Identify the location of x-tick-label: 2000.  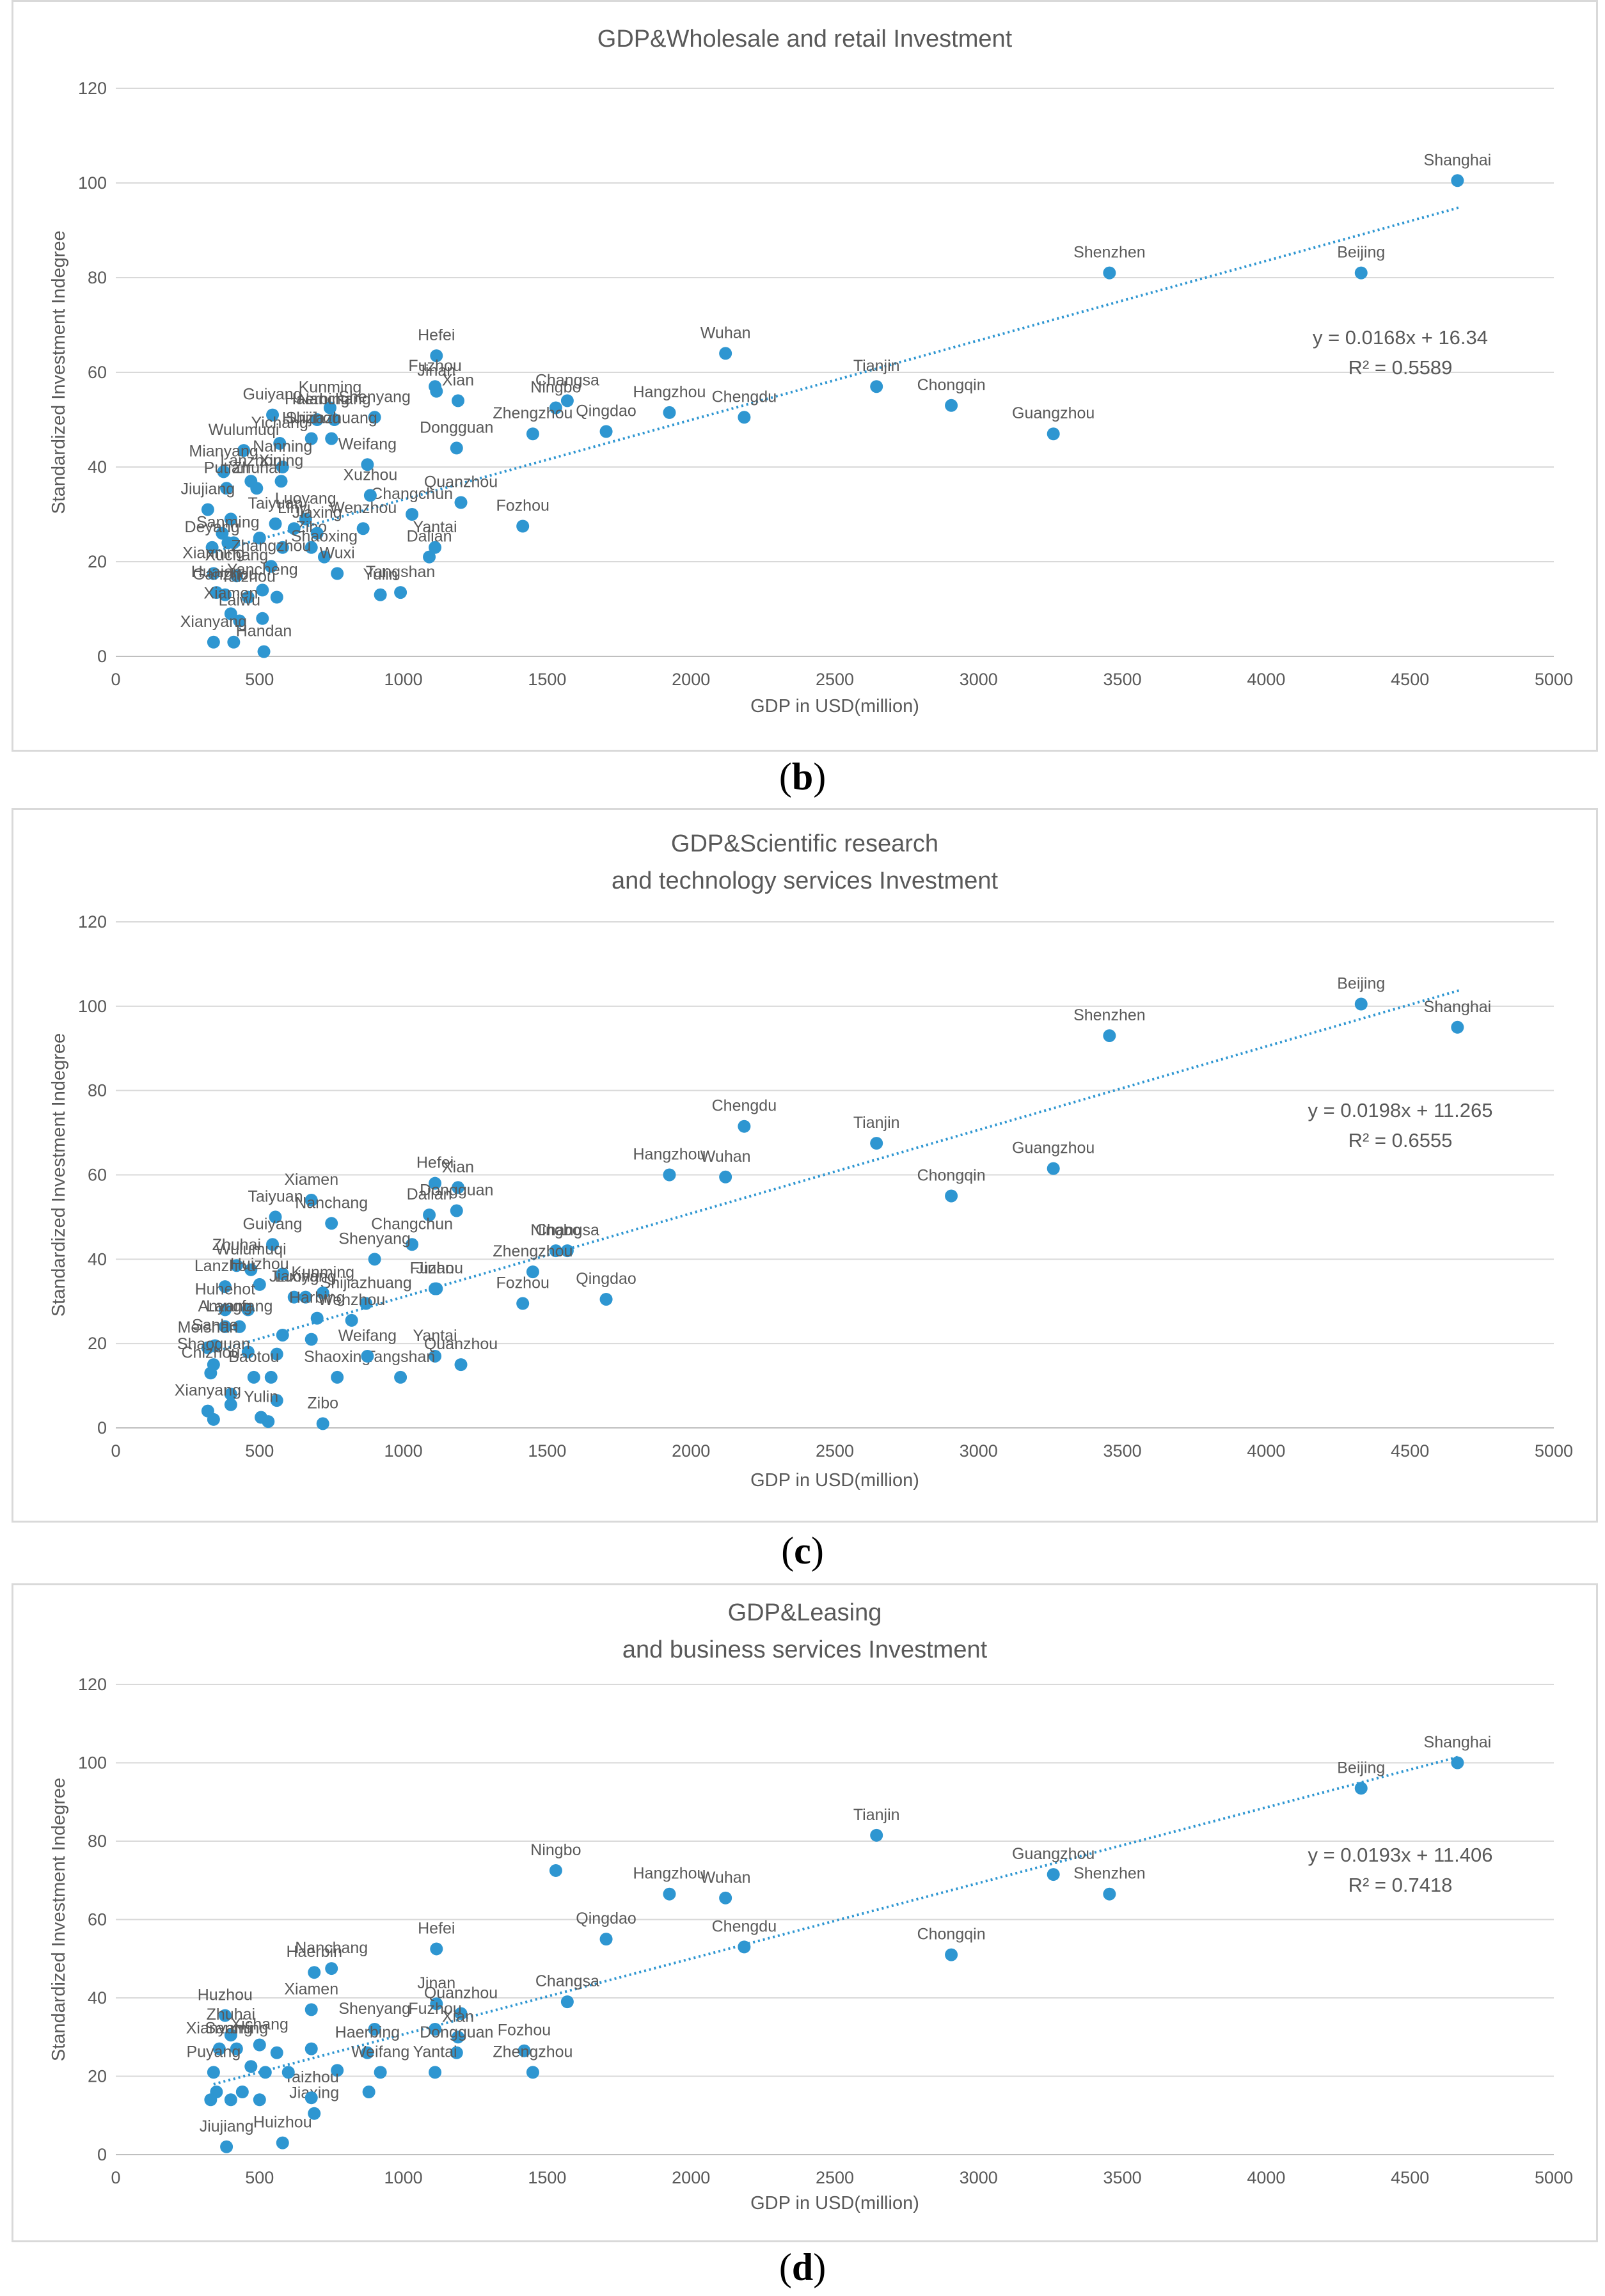
(691, 680).